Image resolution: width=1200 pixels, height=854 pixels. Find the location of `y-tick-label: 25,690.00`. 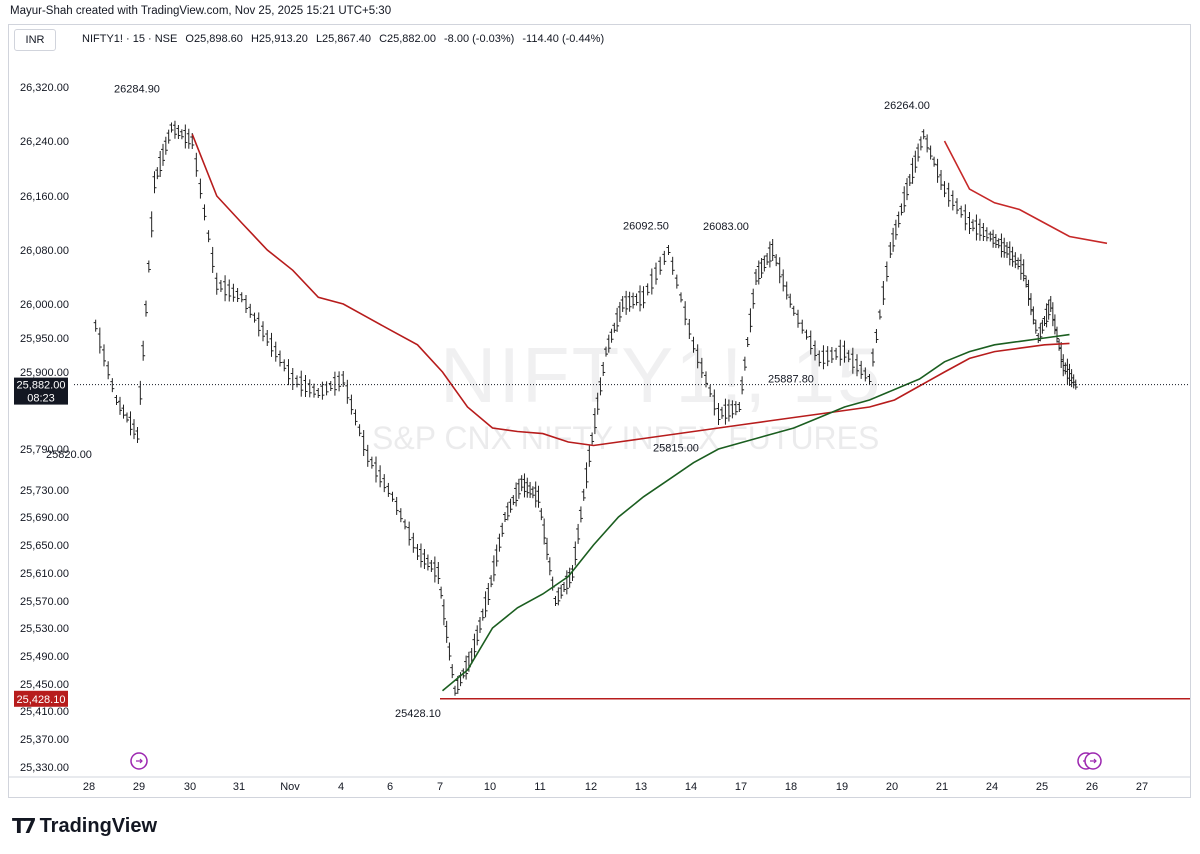

y-tick-label: 25,690.00 is located at coordinates (44, 518).